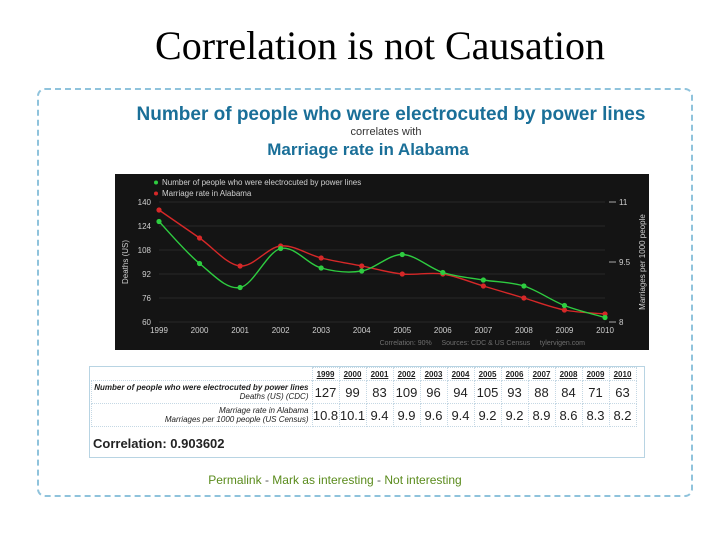 This screenshot has height=540, width=720. I want to click on table-cell: 10.1, so click(352, 415).